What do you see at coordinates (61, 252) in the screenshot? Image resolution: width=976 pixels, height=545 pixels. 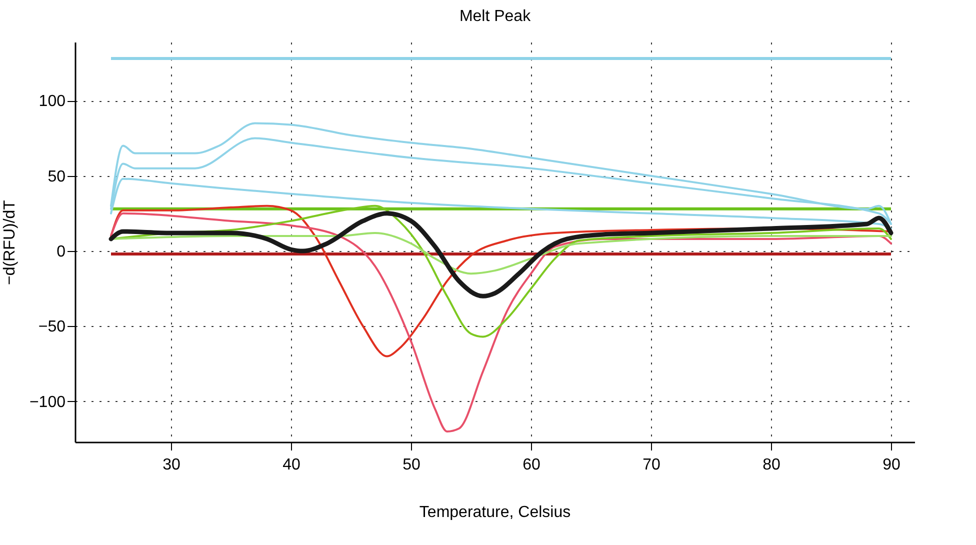 I see `y-tick-label: 0` at bounding box center [61, 252].